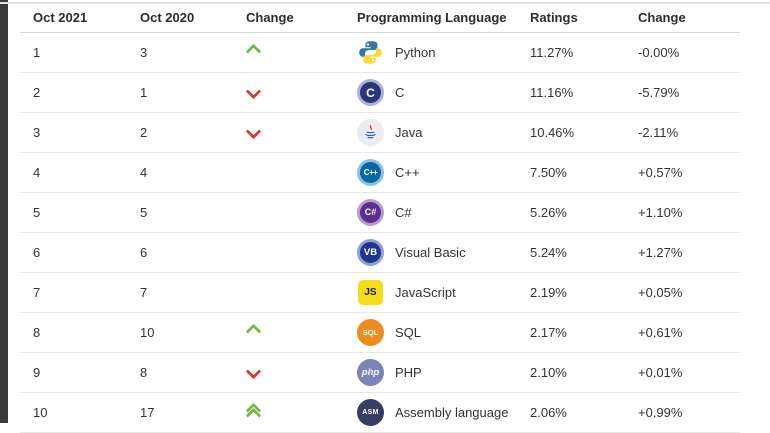  I want to click on ratings-value: 7.50%, so click(584, 172).